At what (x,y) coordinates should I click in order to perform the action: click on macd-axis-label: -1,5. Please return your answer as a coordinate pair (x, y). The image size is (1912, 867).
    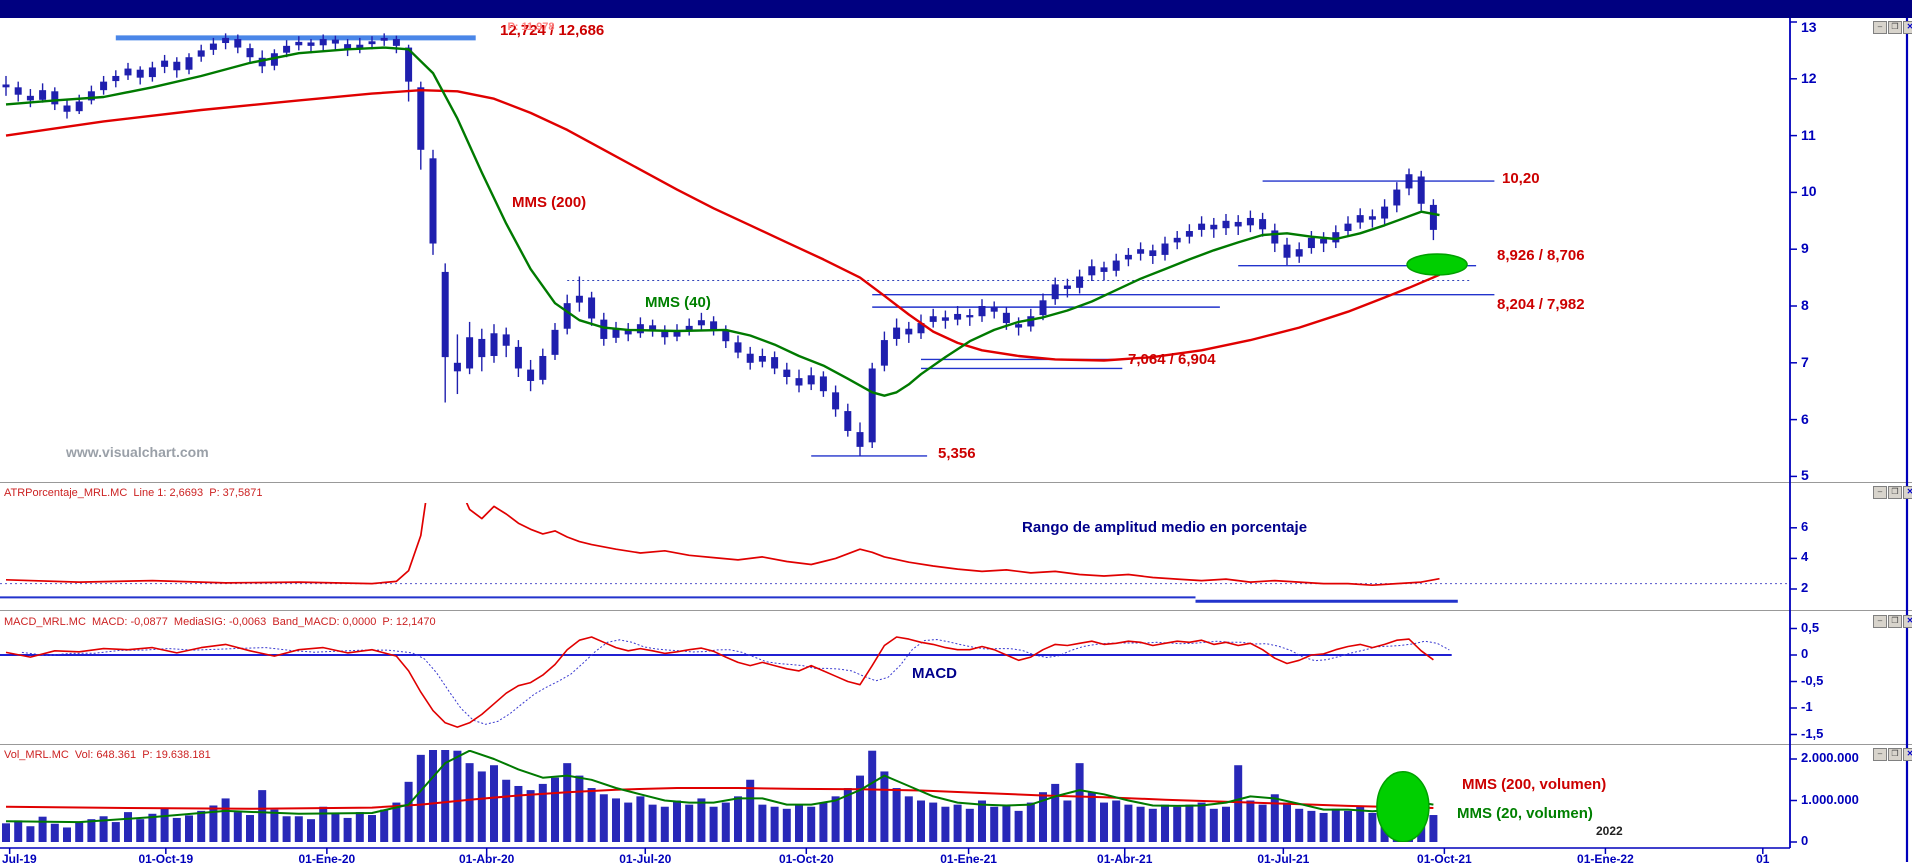
    Looking at the image, I should click on (1812, 733).